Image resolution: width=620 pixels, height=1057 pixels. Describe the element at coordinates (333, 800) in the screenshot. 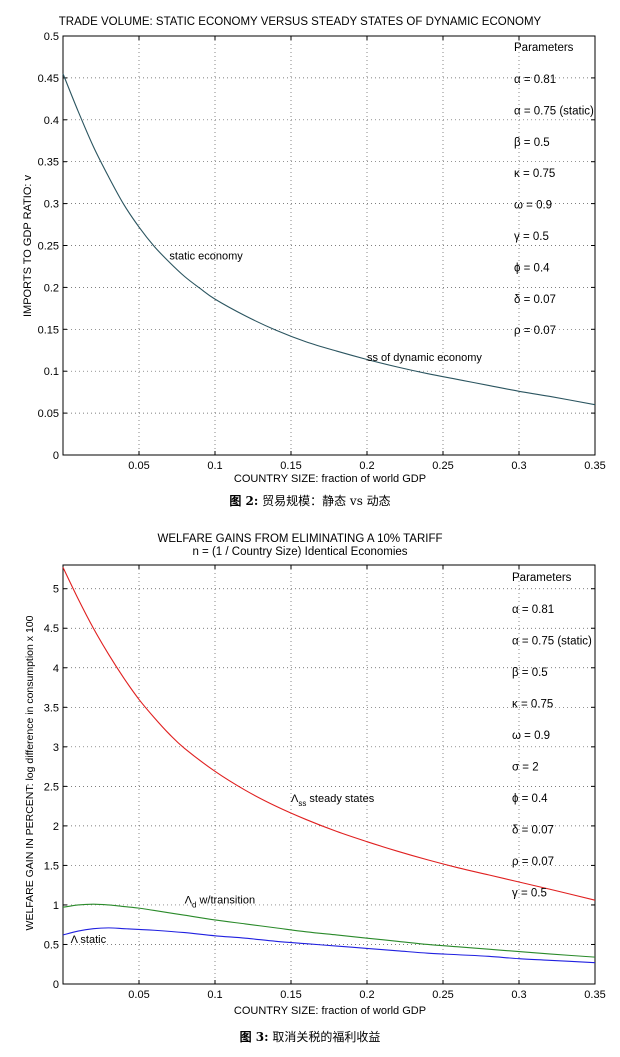

I see `annotation: Λss steady states` at that location.